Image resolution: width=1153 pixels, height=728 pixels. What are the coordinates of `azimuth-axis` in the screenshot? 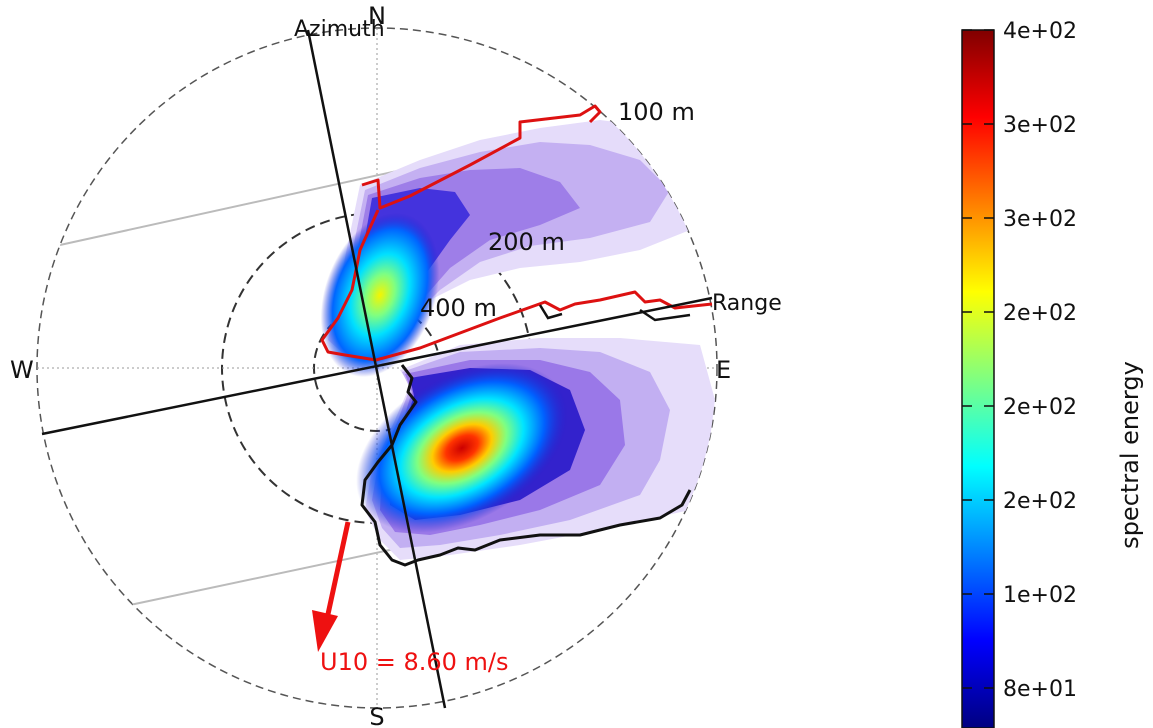 It's located at (376, 369).